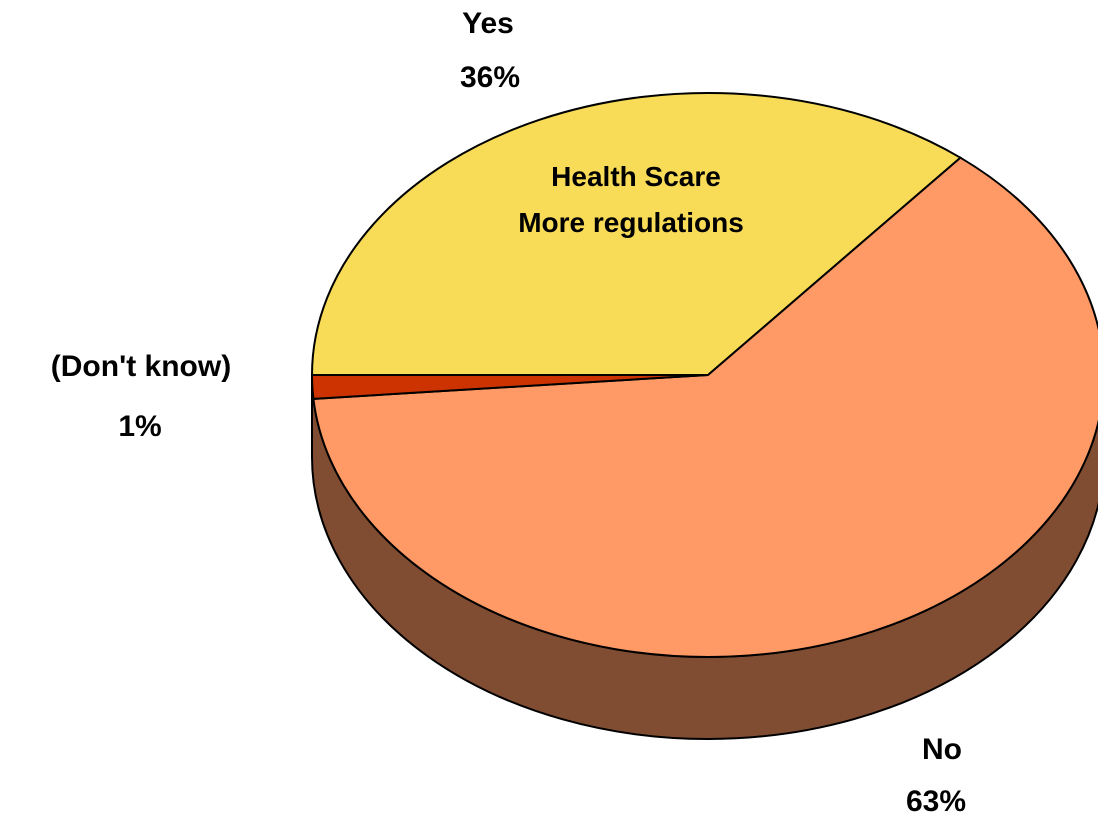 Image resolution: width=1098 pixels, height=819 pixels. I want to click on slice-label-no: No, so click(942, 749).